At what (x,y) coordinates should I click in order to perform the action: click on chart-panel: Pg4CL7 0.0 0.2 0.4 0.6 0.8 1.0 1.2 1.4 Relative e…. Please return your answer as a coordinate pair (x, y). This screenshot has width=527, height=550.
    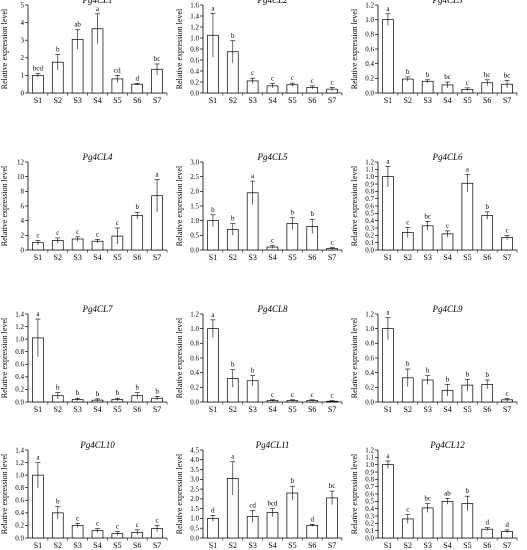
    Looking at the image, I should click on (84, 359).